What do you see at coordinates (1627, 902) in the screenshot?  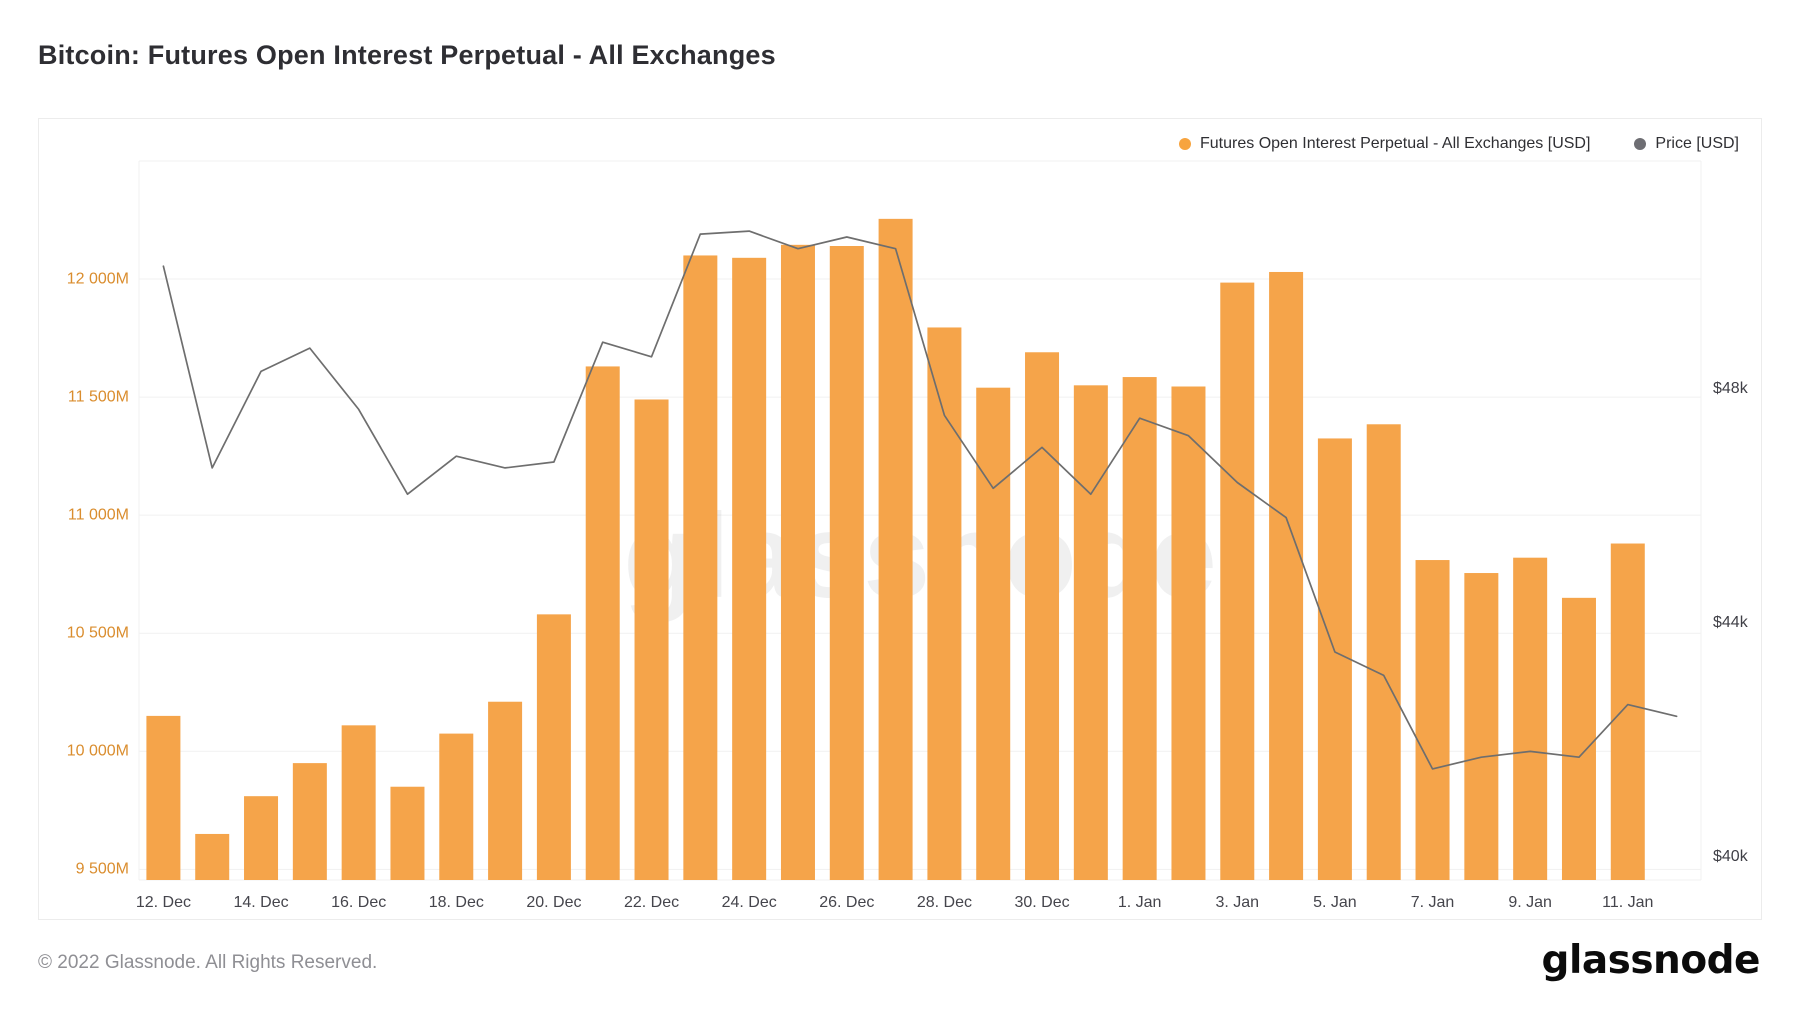 I see `x-axis-tick-label: 11. Jan` at bounding box center [1627, 902].